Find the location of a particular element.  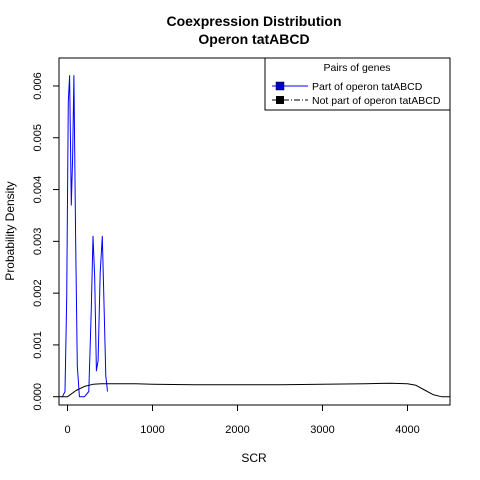

series-line-not-part-of-operon is located at coordinates (254, 390).